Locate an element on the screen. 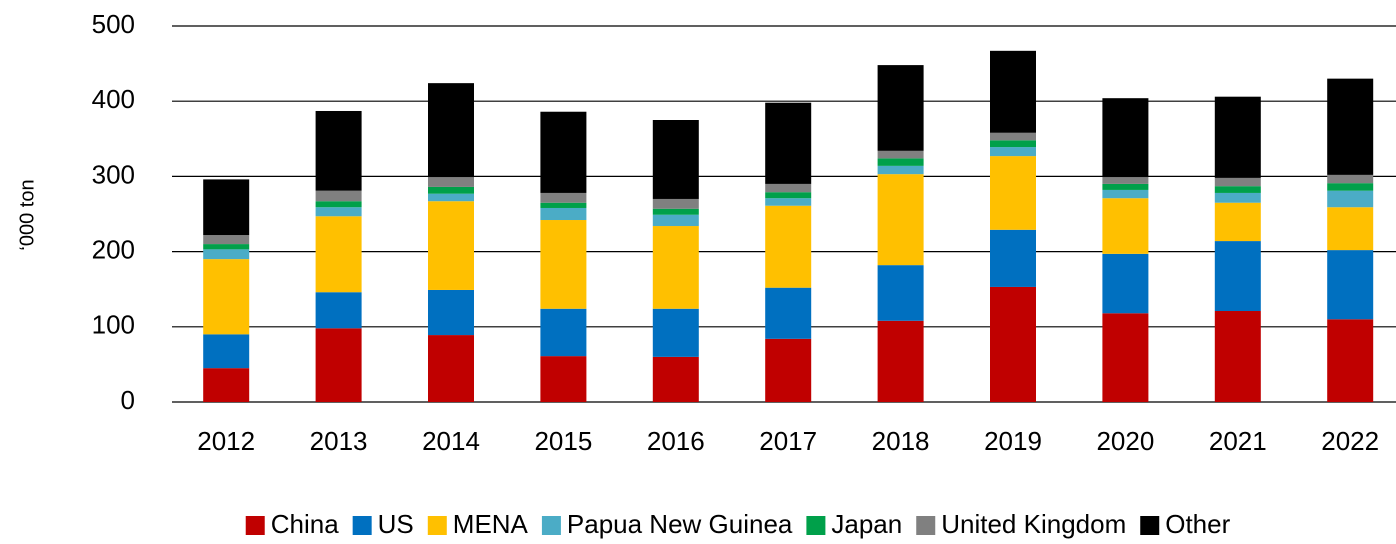 Image resolution: width=1396 pixels, height=544 pixels. x-tick-label: 2019 is located at coordinates (1013, 441).